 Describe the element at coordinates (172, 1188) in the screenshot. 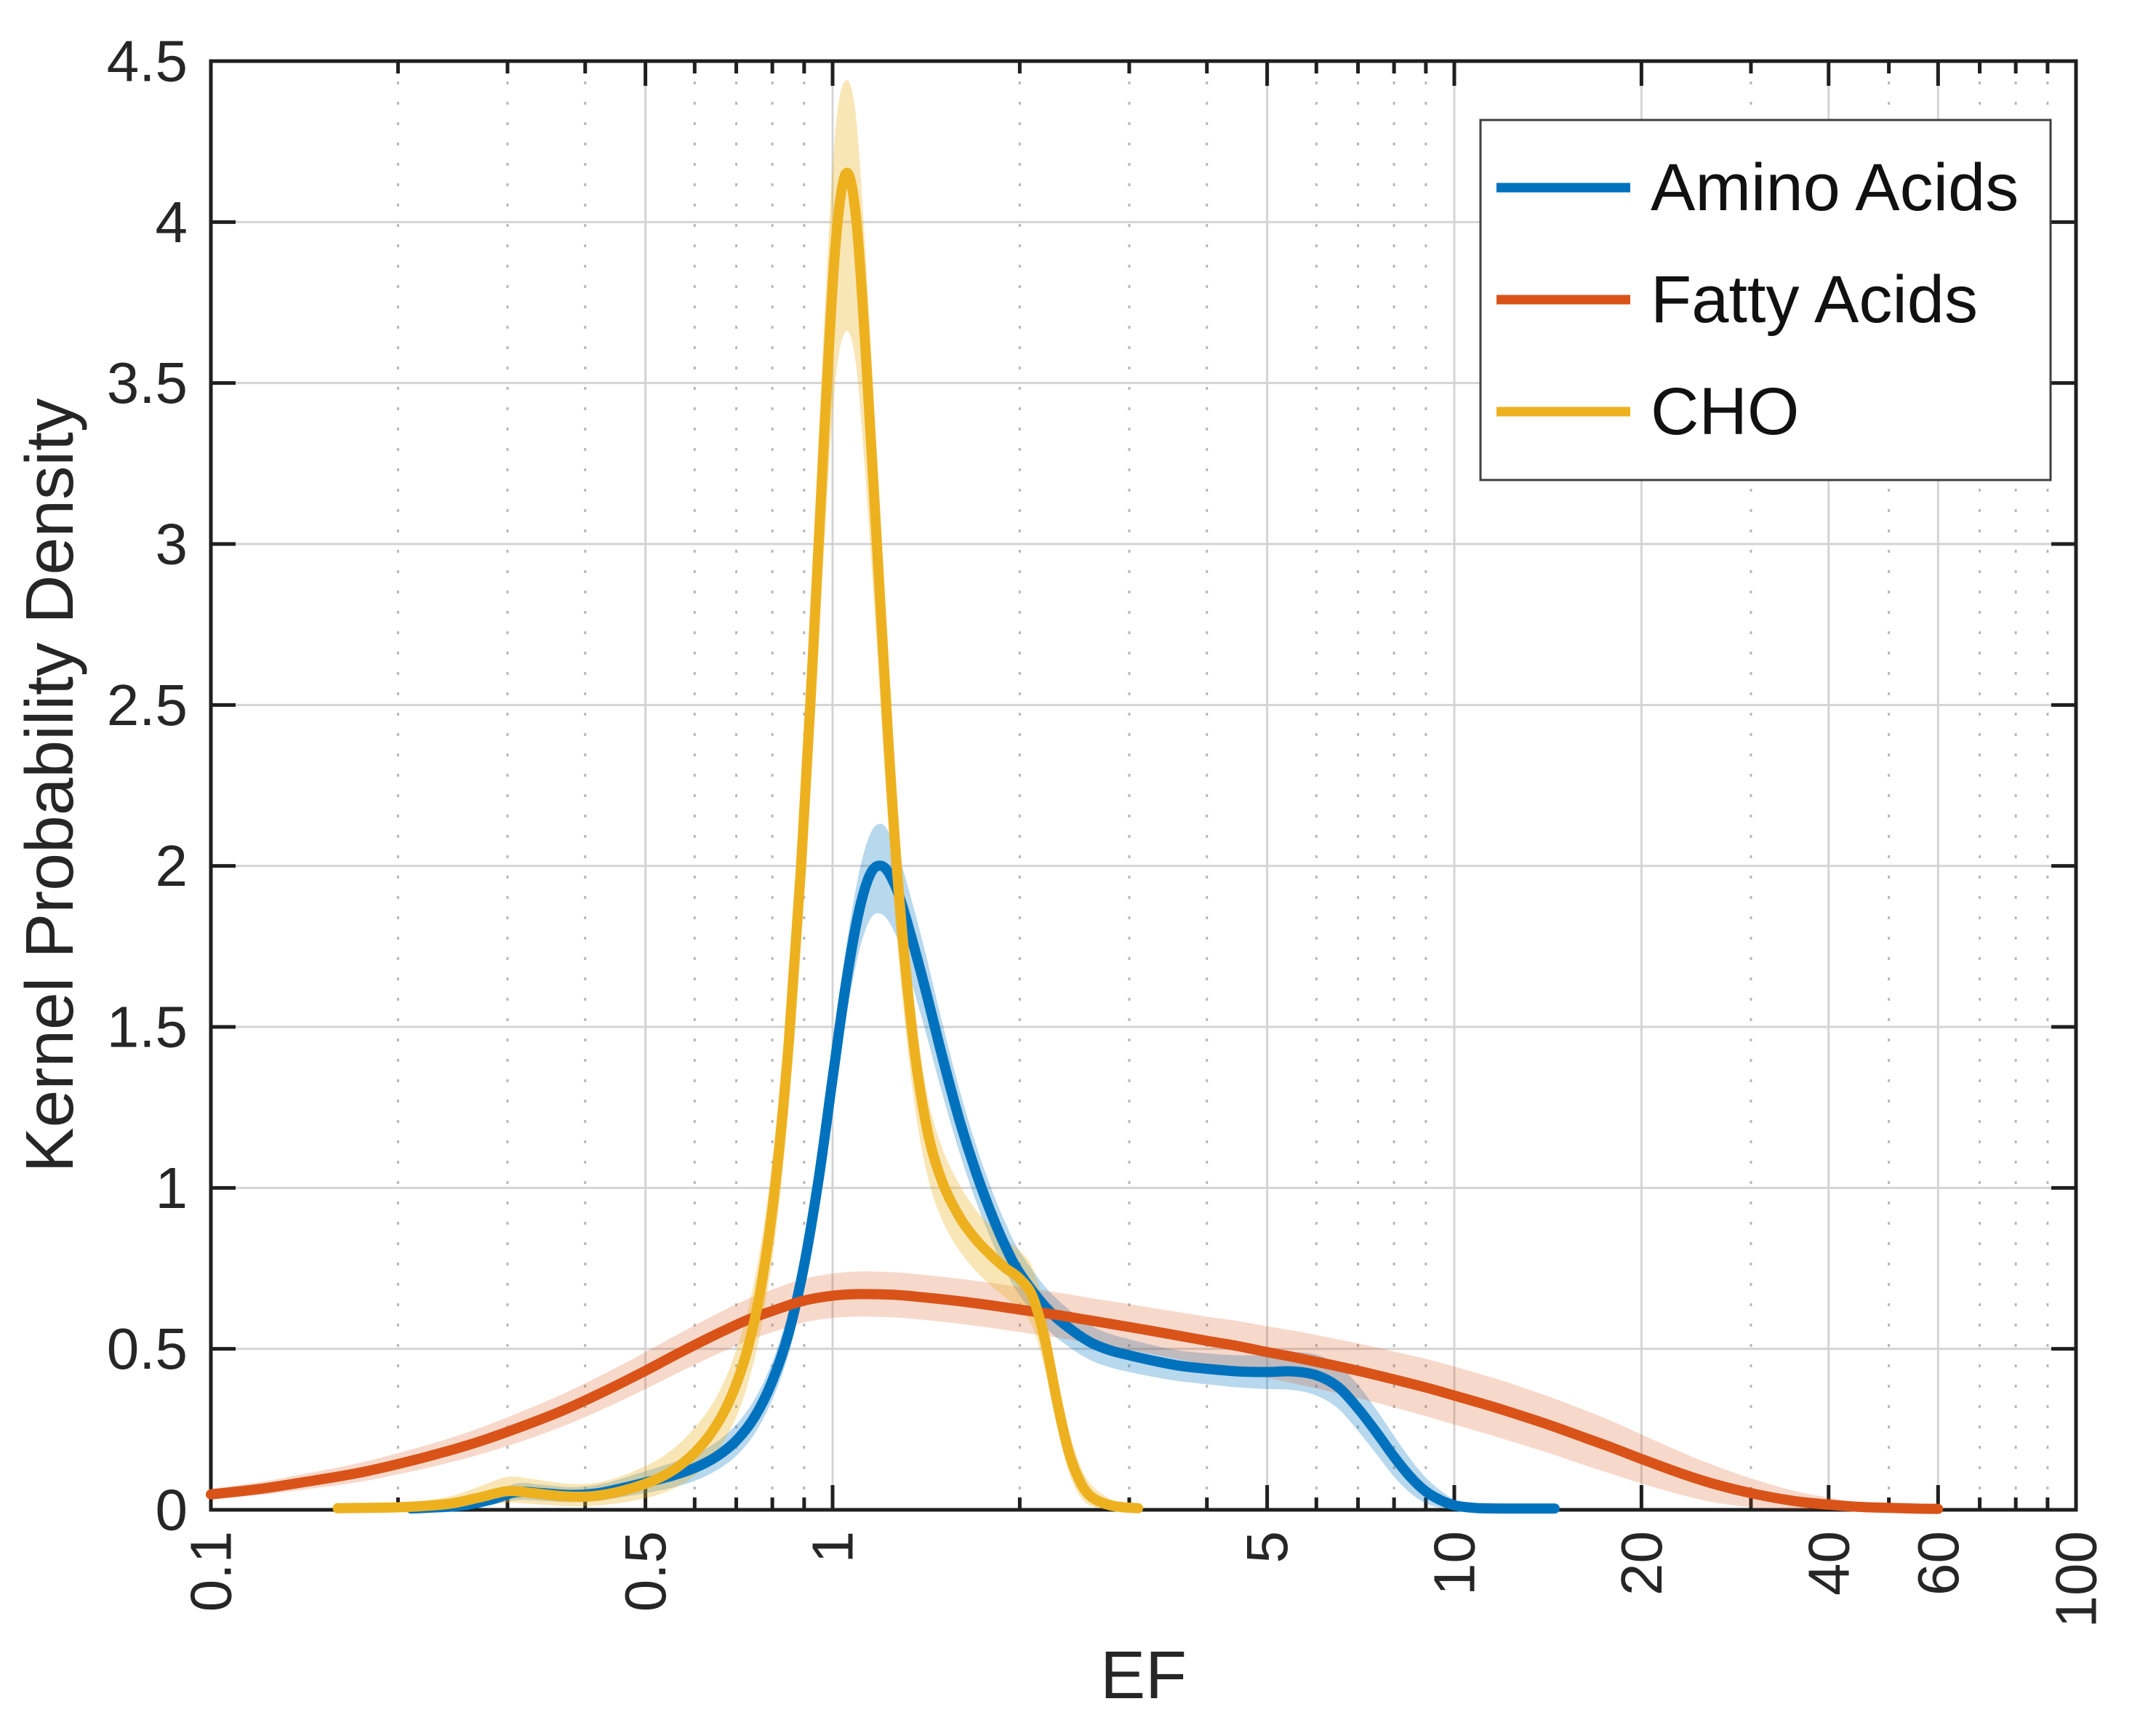

I see `y-tick-label: 1` at that location.